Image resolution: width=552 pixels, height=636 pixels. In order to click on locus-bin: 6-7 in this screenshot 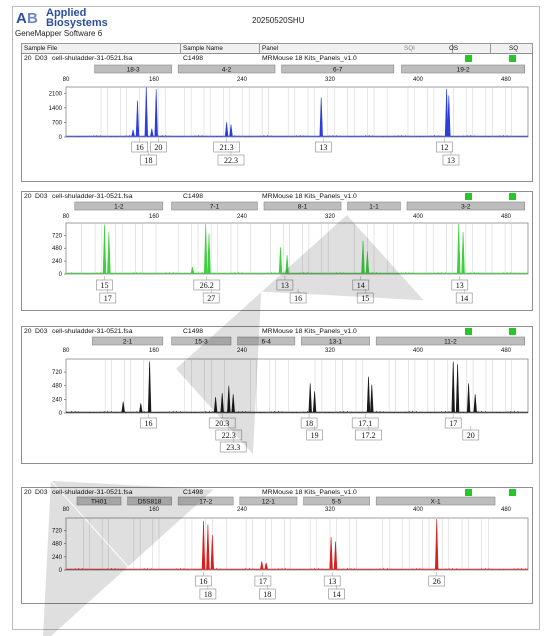, I will do `click(338, 68)`.